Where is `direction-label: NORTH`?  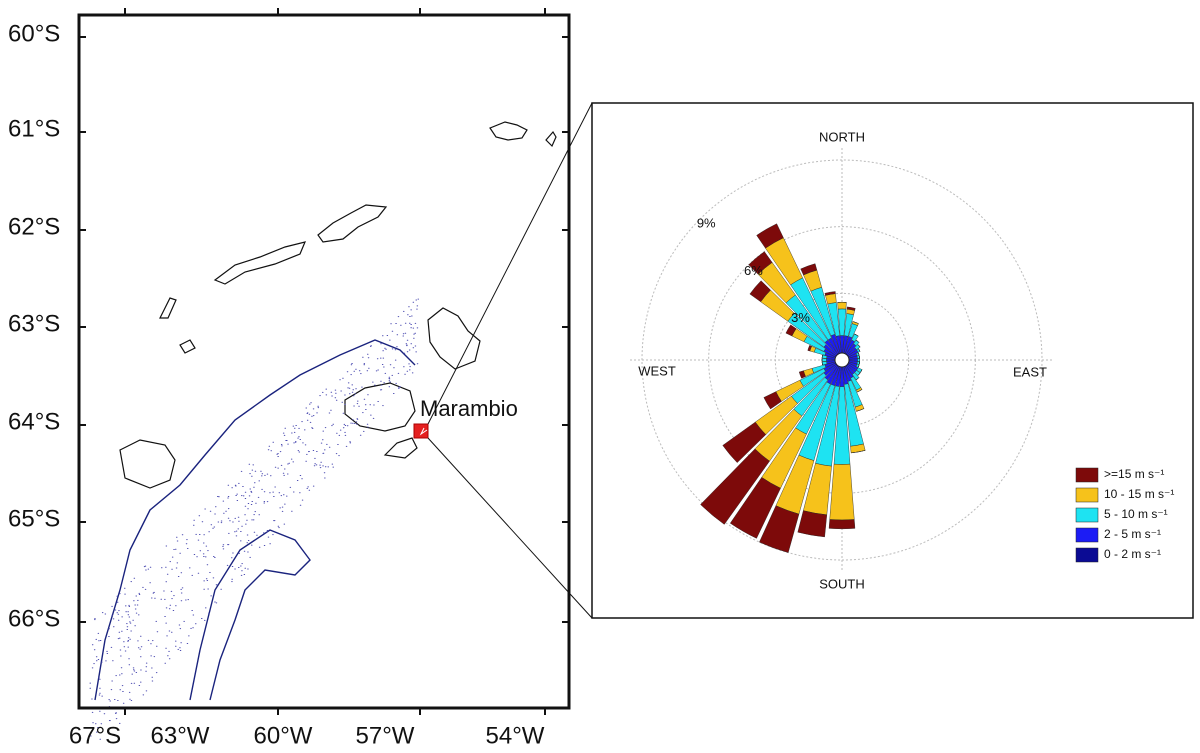
direction-label: NORTH is located at coordinates (842, 136).